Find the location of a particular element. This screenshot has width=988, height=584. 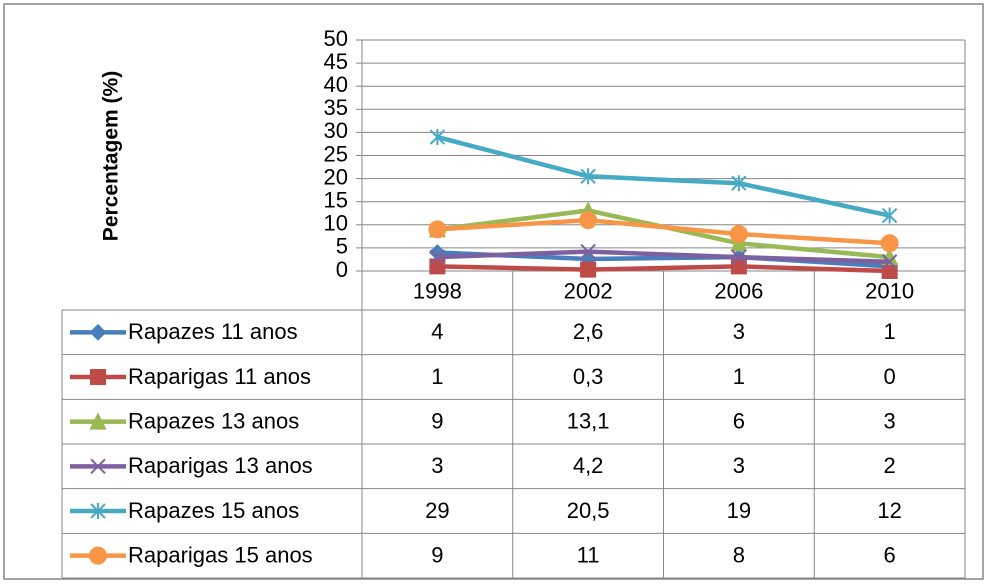

table-value: 2,6 is located at coordinates (588, 331).